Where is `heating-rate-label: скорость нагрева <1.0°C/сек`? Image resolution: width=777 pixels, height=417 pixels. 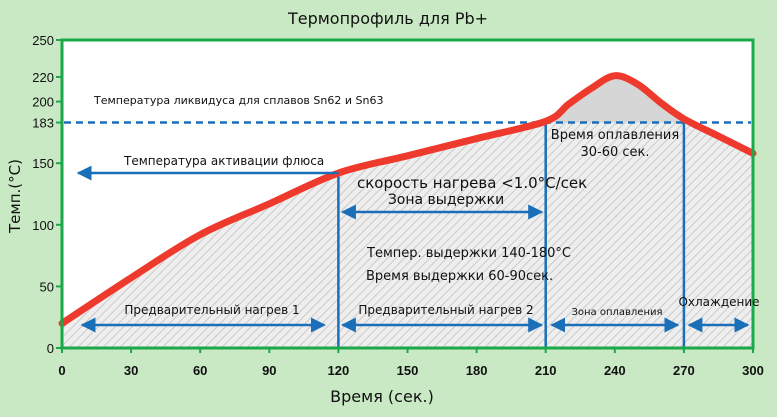 heating-rate-label: скорость нагрева <1.0°C/сек is located at coordinates (472, 183).